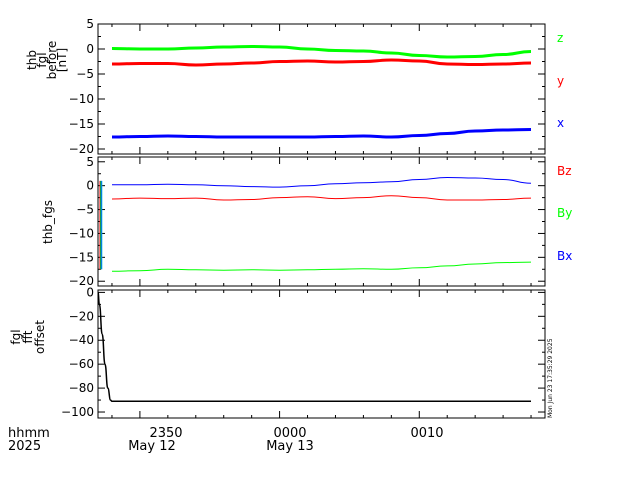  I want to click on x-axis-title-line1: hhmm, so click(29, 433).